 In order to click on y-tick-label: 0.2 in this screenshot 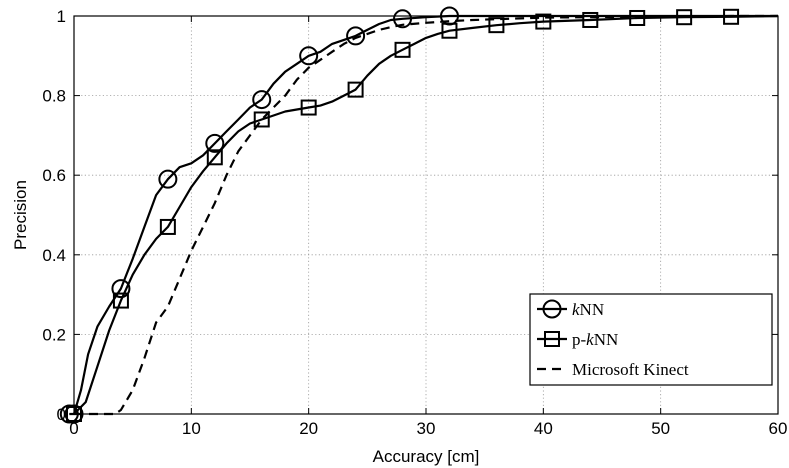, I will do `click(54, 334)`.